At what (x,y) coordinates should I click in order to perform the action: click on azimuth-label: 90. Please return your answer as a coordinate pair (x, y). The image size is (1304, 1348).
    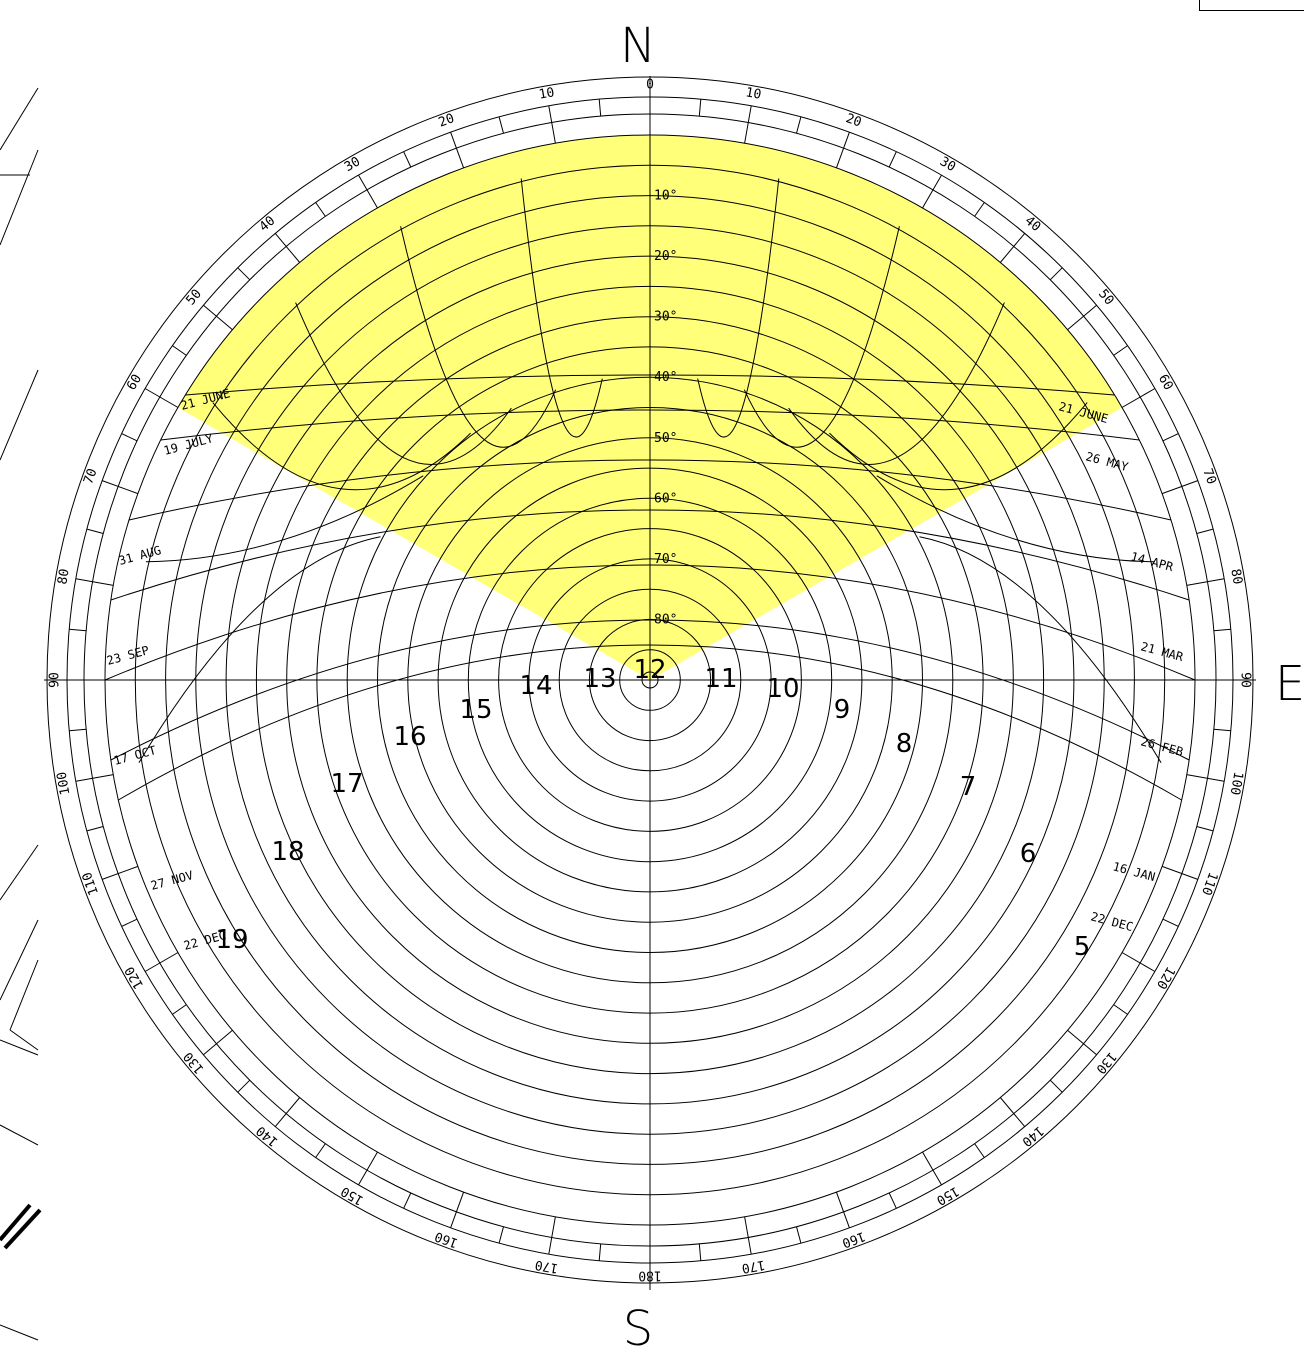
    Looking at the image, I should click on (1245, 680).